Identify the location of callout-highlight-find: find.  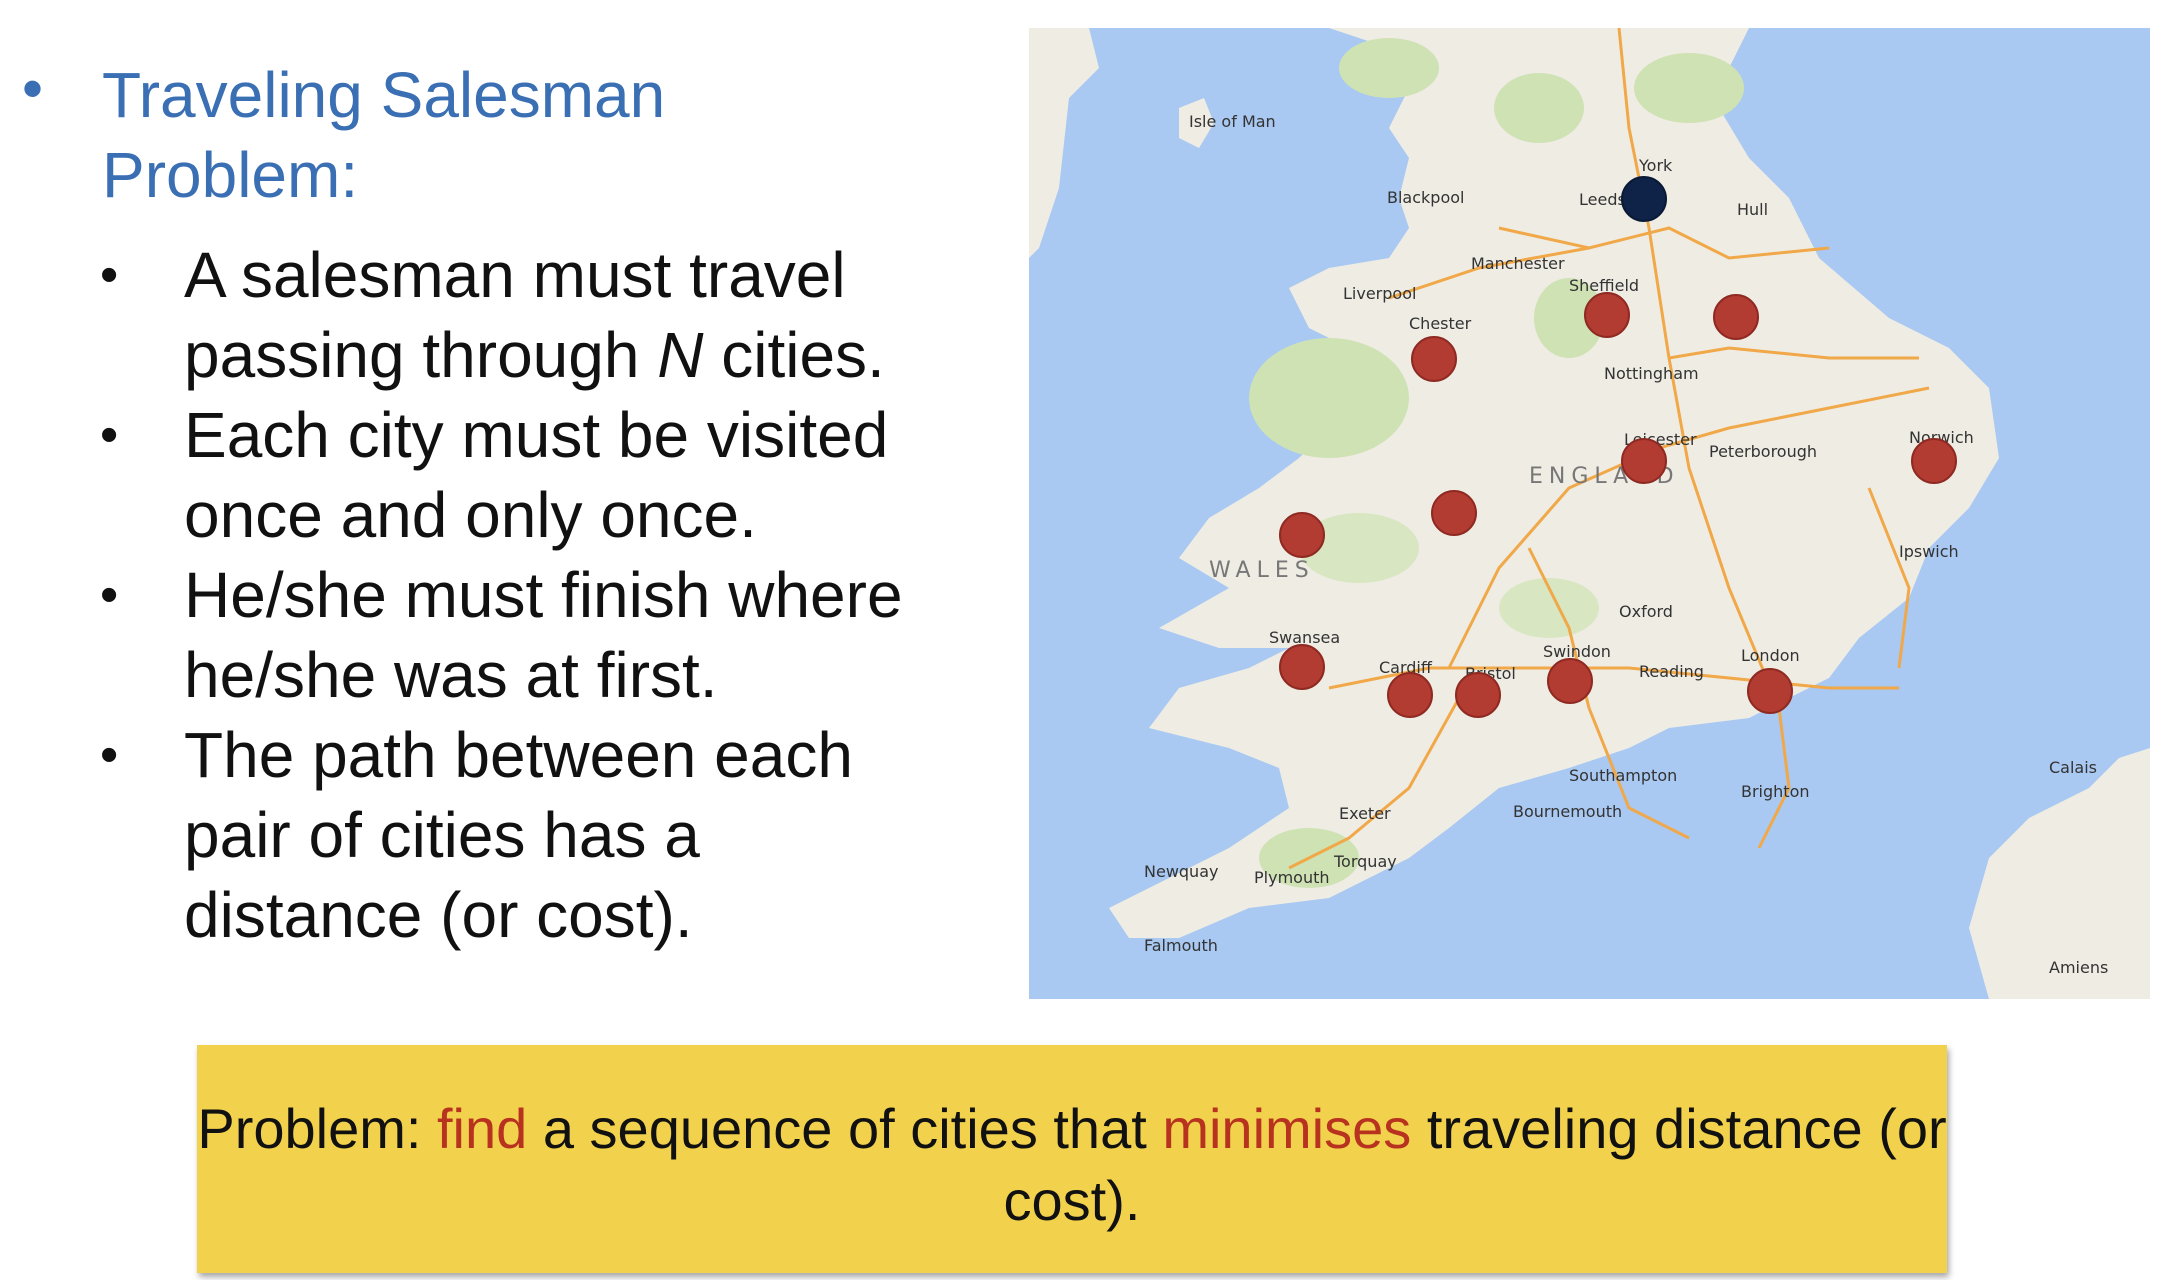
(482, 1128).